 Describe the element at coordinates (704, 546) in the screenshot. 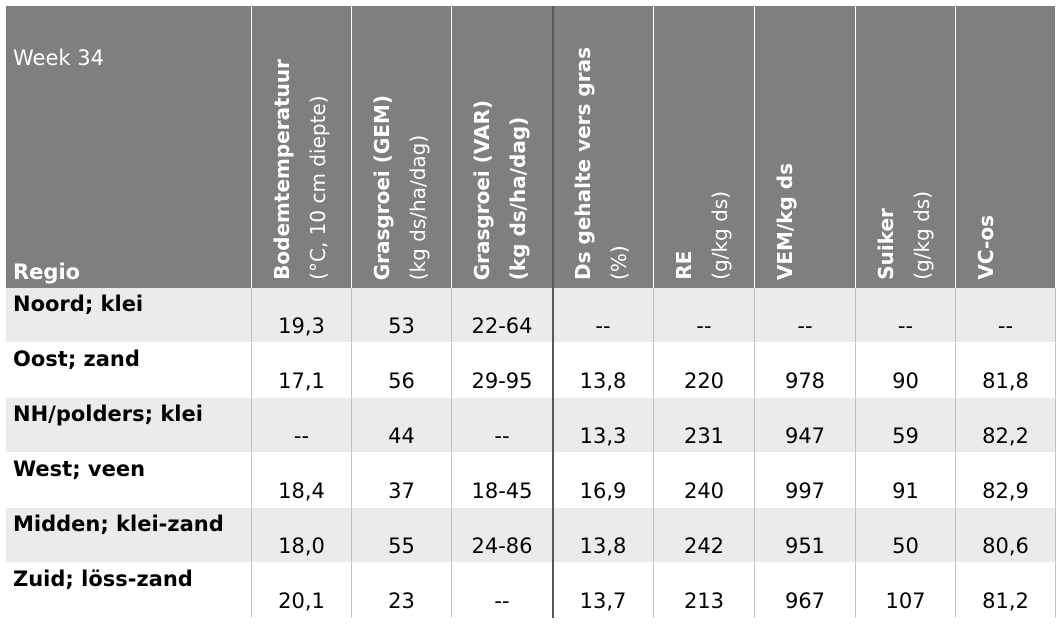

I see `cell-value: 242` at that location.